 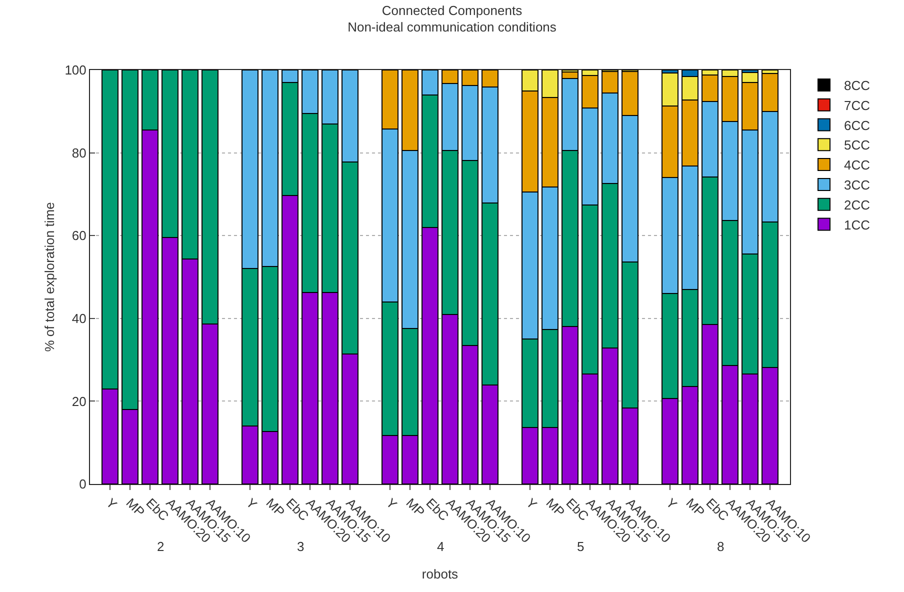 I want to click on legend-label: 6CC, so click(x=857, y=125).